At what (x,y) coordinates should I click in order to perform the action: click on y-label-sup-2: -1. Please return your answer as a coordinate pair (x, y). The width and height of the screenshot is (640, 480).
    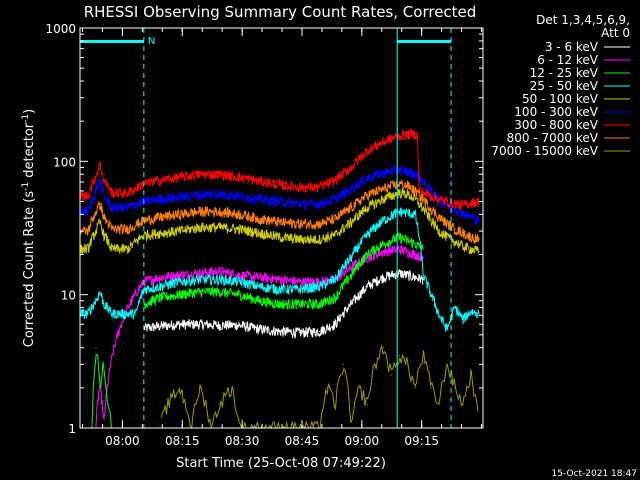
    Looking at the image, I should click on (26, 118).